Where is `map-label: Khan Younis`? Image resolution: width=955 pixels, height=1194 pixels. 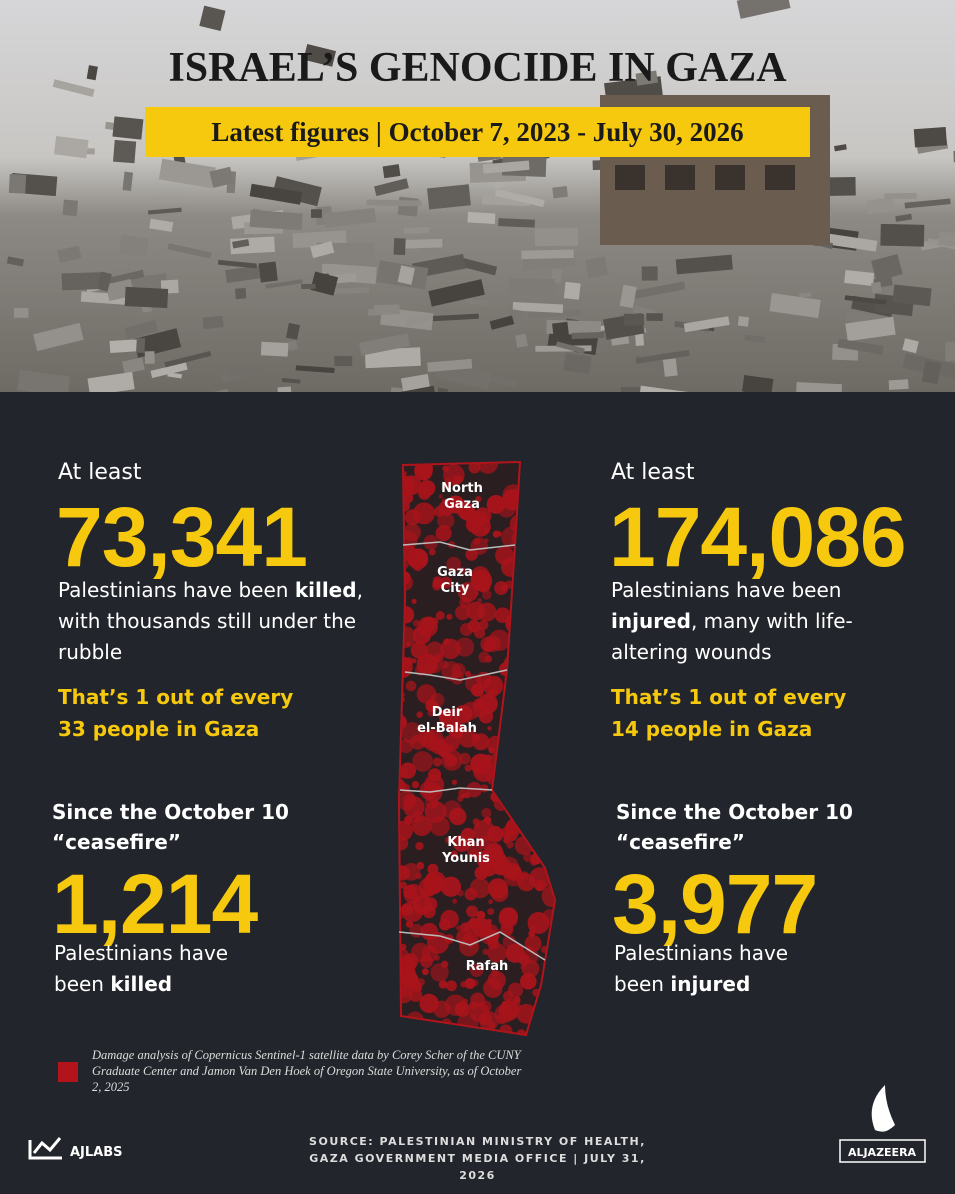 map-label: Khan Younis is located at coordinates (465, 850).